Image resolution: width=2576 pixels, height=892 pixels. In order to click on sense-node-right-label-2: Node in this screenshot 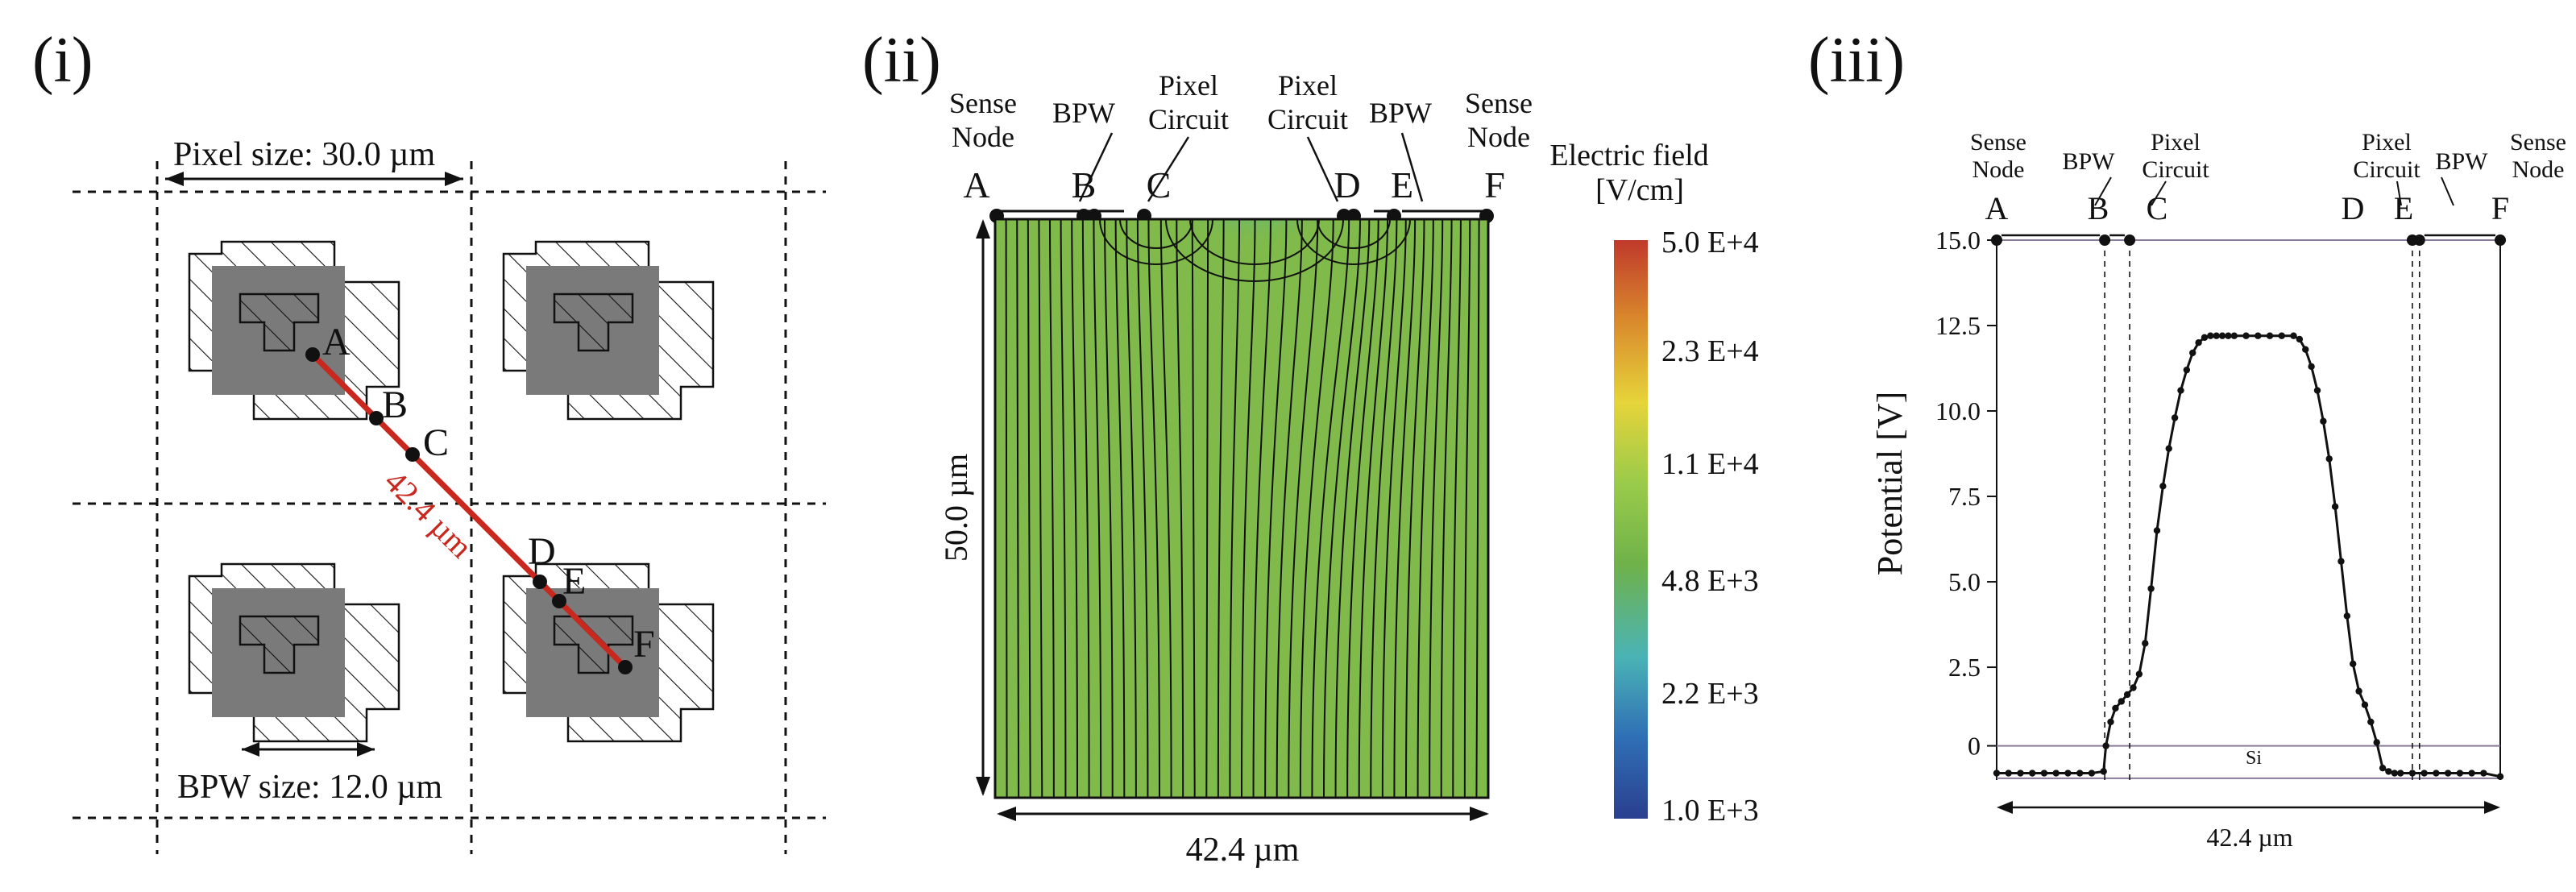, I will do `click(1498, 137)`.